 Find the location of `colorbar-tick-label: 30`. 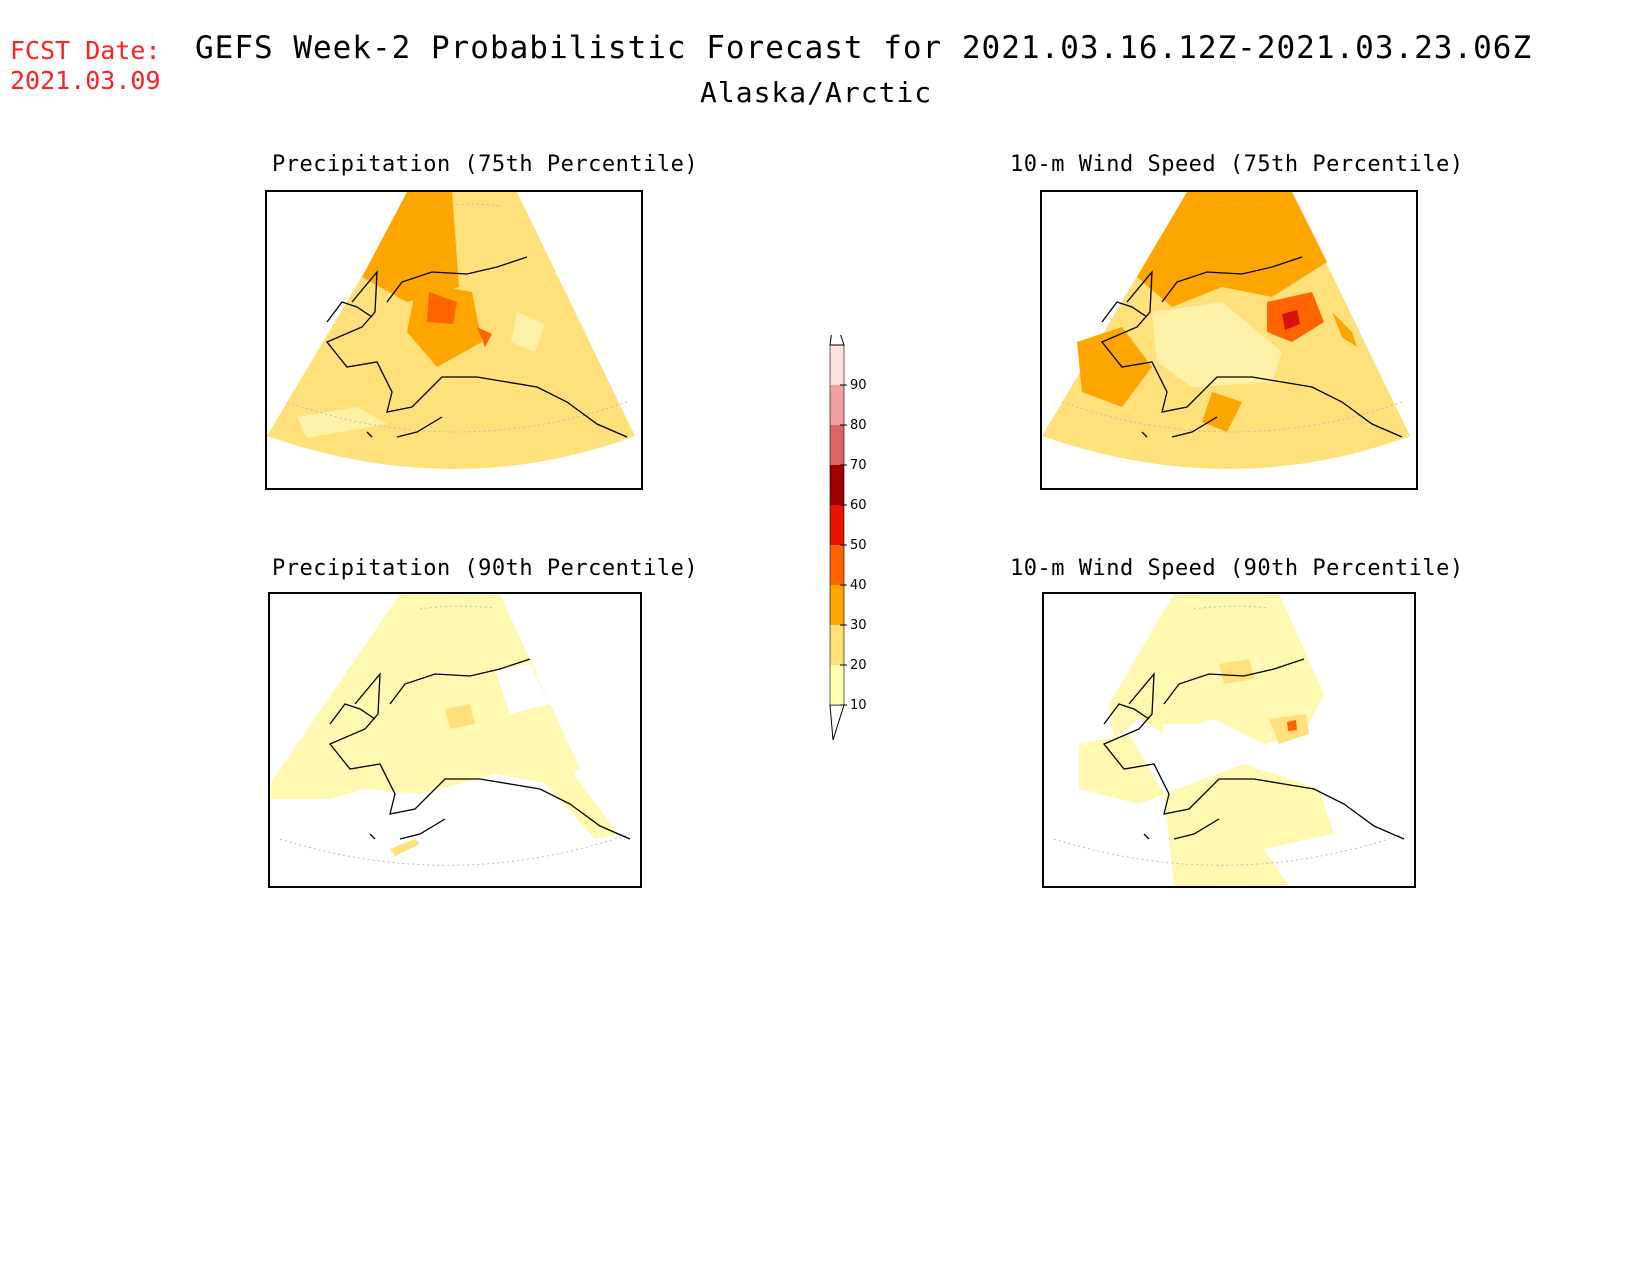

colorbar-tick-label: 30 is located at coordinates (858, 625).